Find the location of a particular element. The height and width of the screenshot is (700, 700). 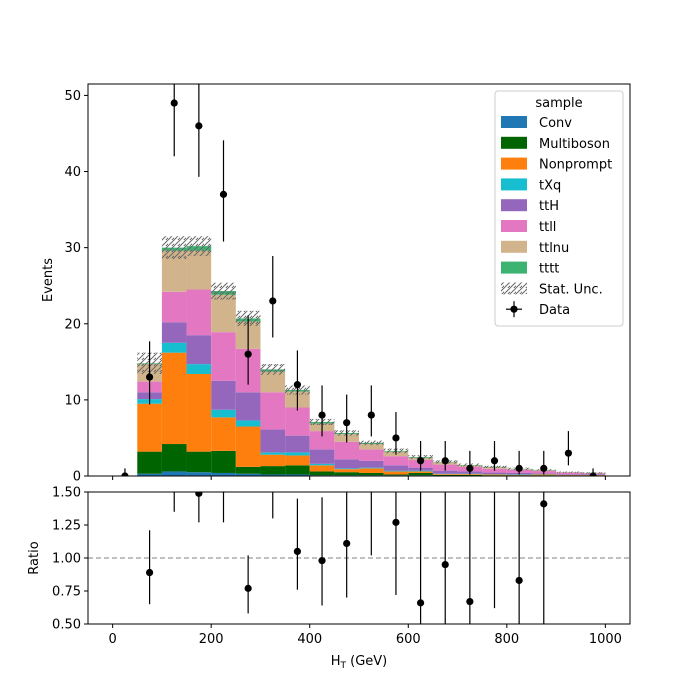

y-tick-label-50: 50 is located at coordinates (72, 96).